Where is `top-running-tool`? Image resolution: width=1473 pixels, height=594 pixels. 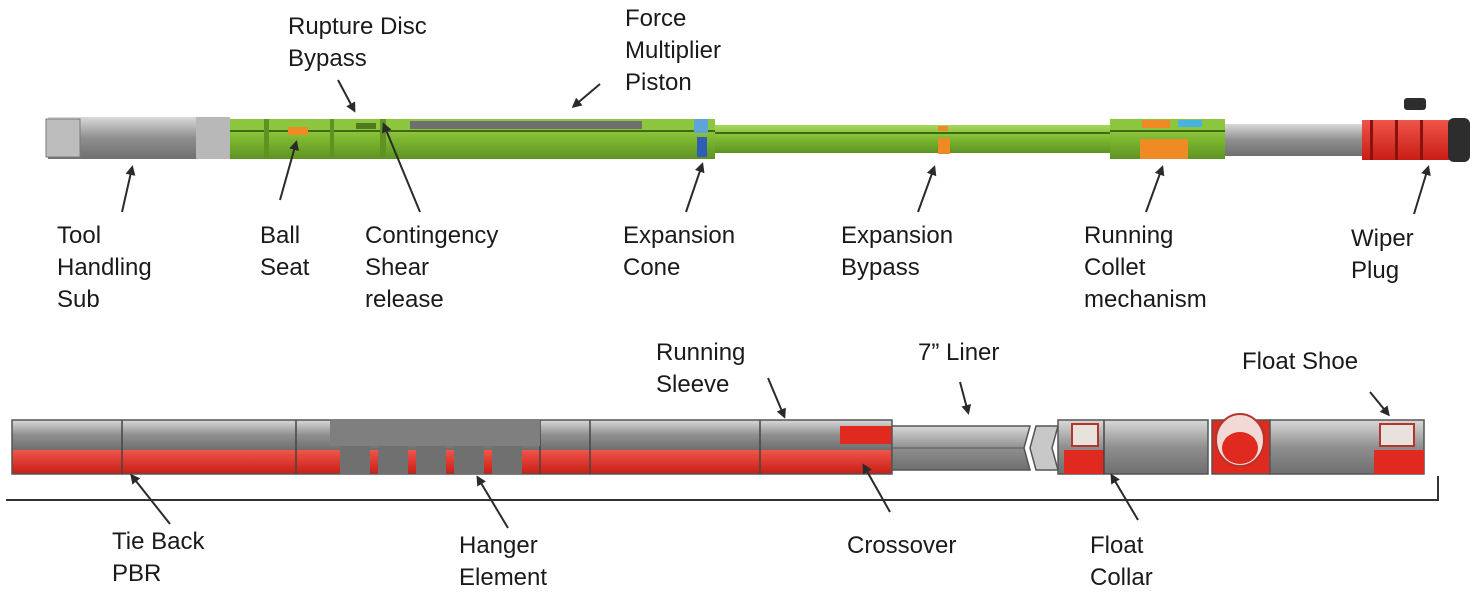
top-running-tool is located at coordinates (757, 130).